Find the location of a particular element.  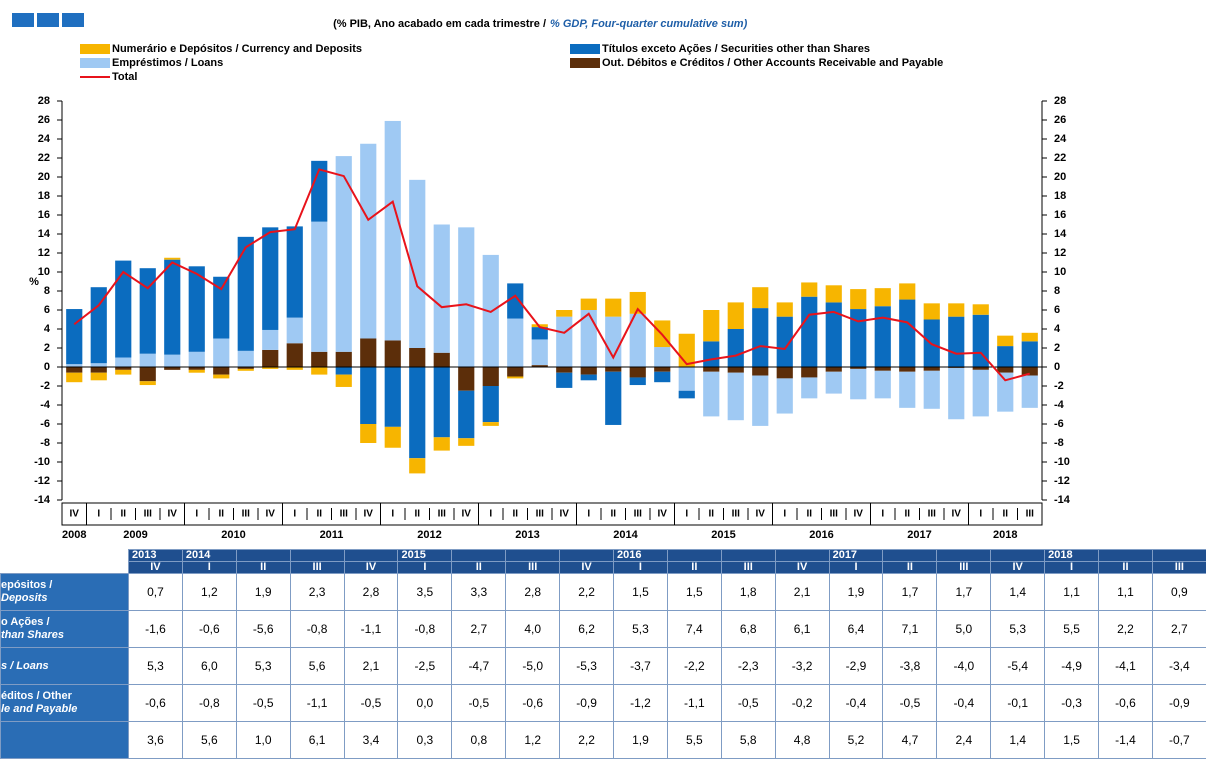

row-label-line: epósitos / is located at coordinates (27, 585).